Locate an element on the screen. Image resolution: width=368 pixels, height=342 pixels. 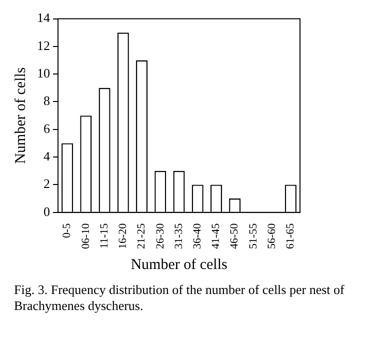
y-tick-label: 0 is located at coordinates (47, 211).